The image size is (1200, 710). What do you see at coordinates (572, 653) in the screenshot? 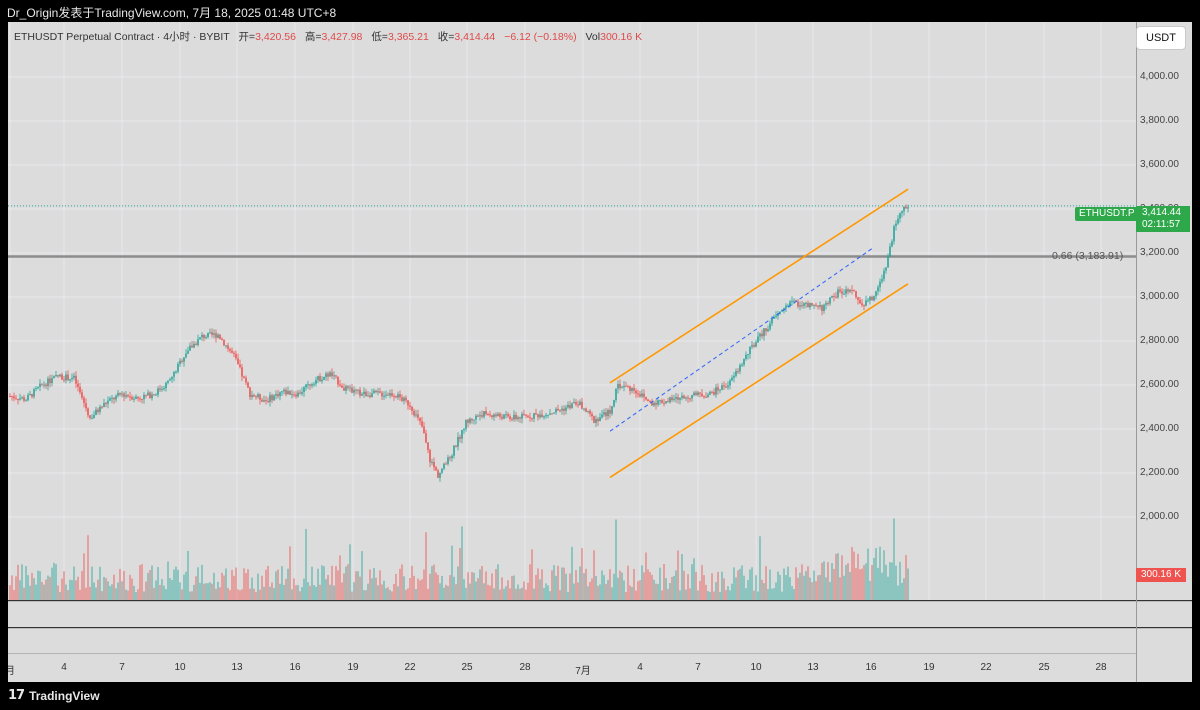
I see `time-axis-border` at bounding box center [572, 653].